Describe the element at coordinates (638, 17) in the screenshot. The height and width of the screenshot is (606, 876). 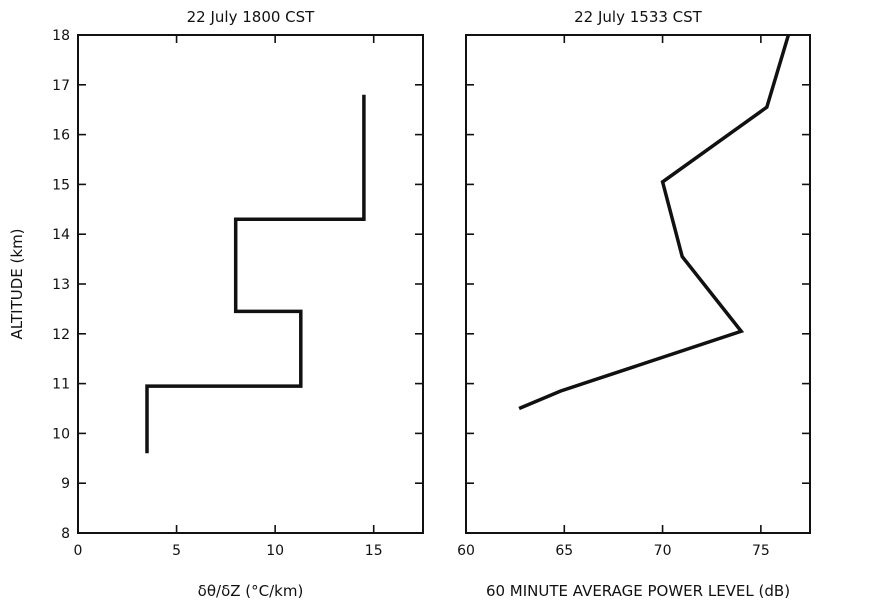
I see `right-panel-title: 22 July 1533 CST` at that location.